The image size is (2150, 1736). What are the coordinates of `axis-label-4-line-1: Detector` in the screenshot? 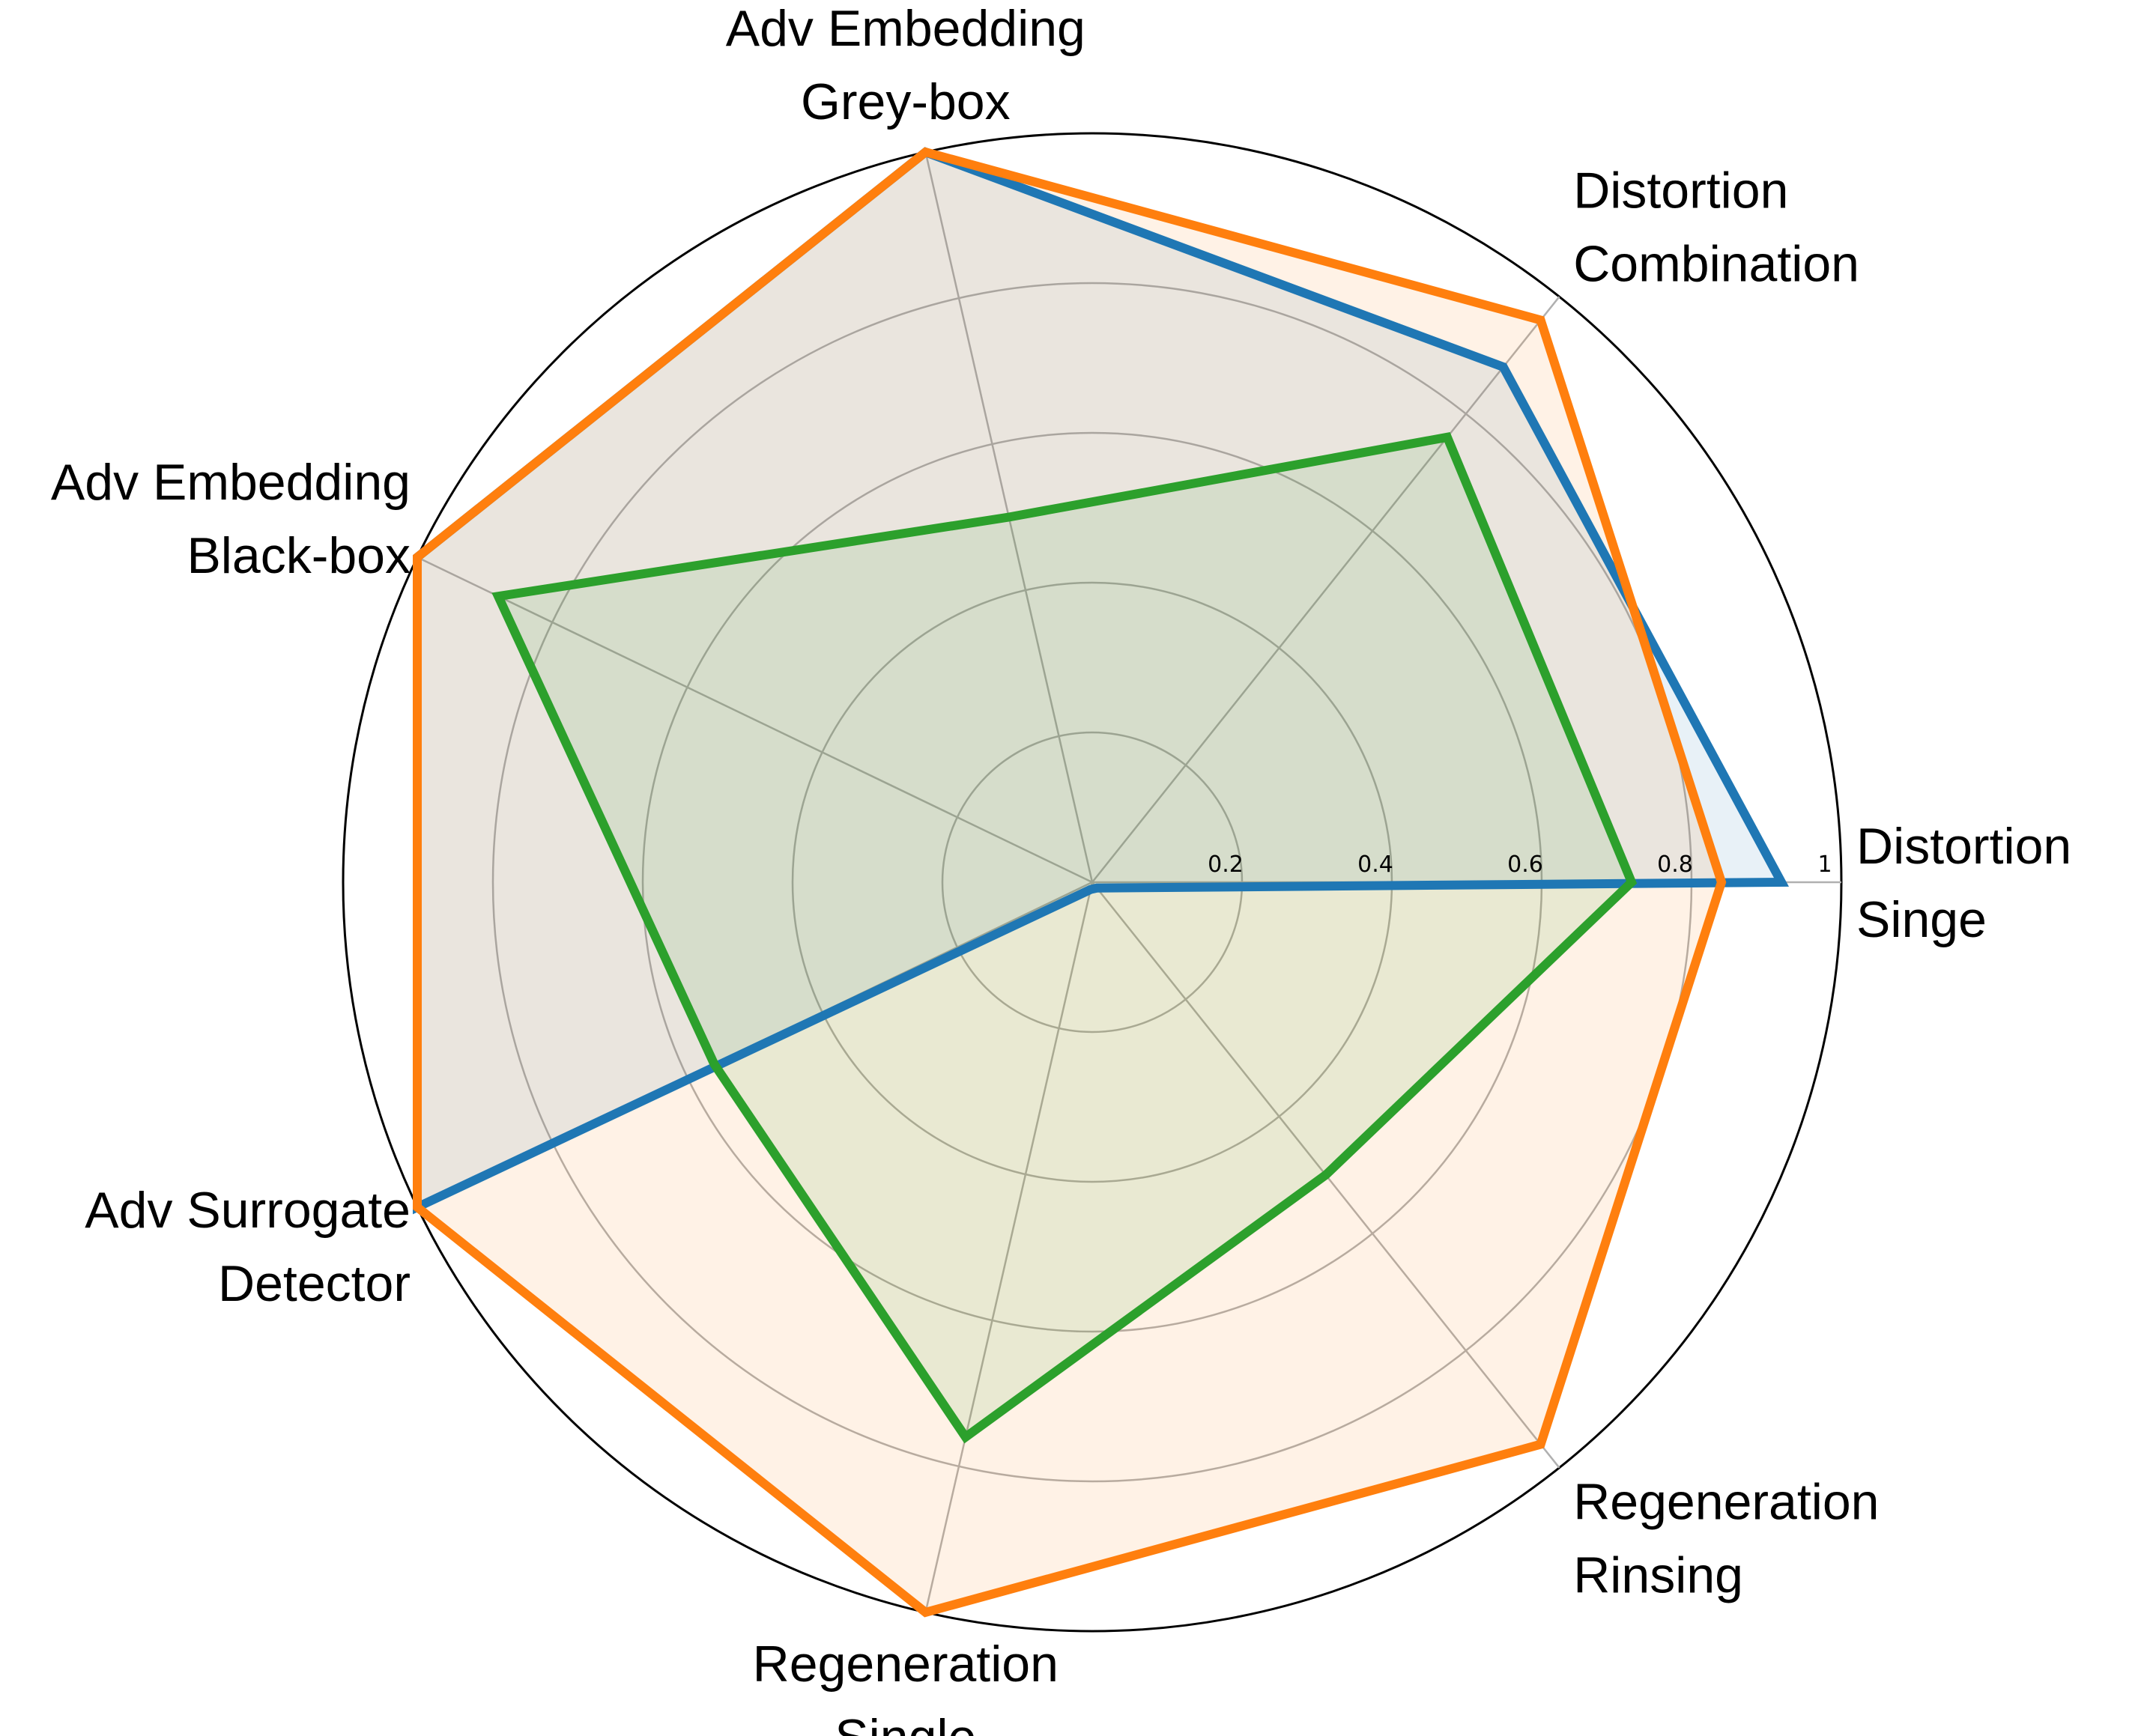 It's located at (314, 1283).